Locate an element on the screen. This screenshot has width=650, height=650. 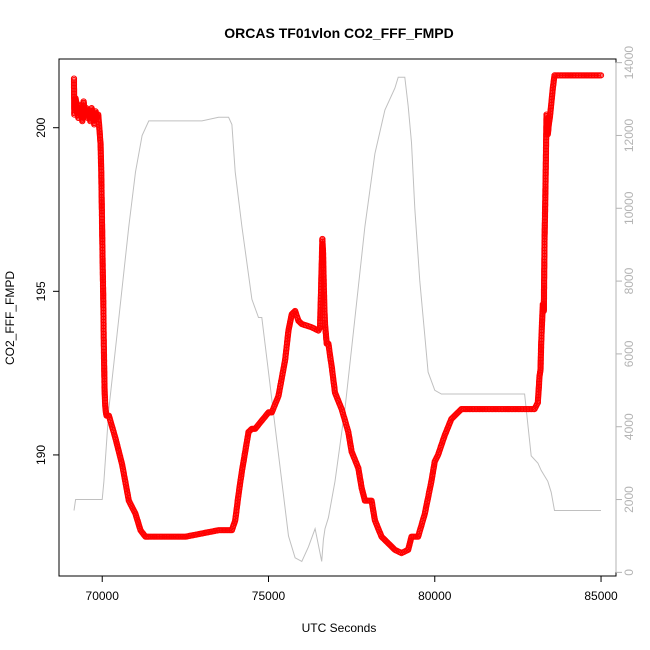
x-axis-label: UTC Seconds is located at coordinates (339, 628).